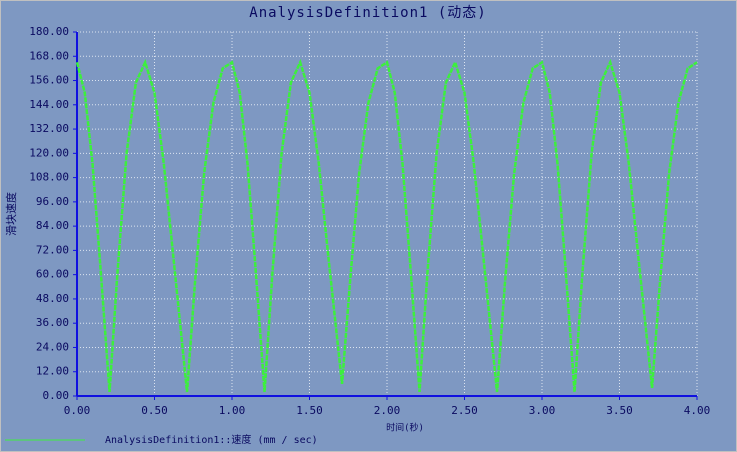 This screenshot has height=452, width=737. I want to click on y-tick-label: 48.00, so click(52, 298).